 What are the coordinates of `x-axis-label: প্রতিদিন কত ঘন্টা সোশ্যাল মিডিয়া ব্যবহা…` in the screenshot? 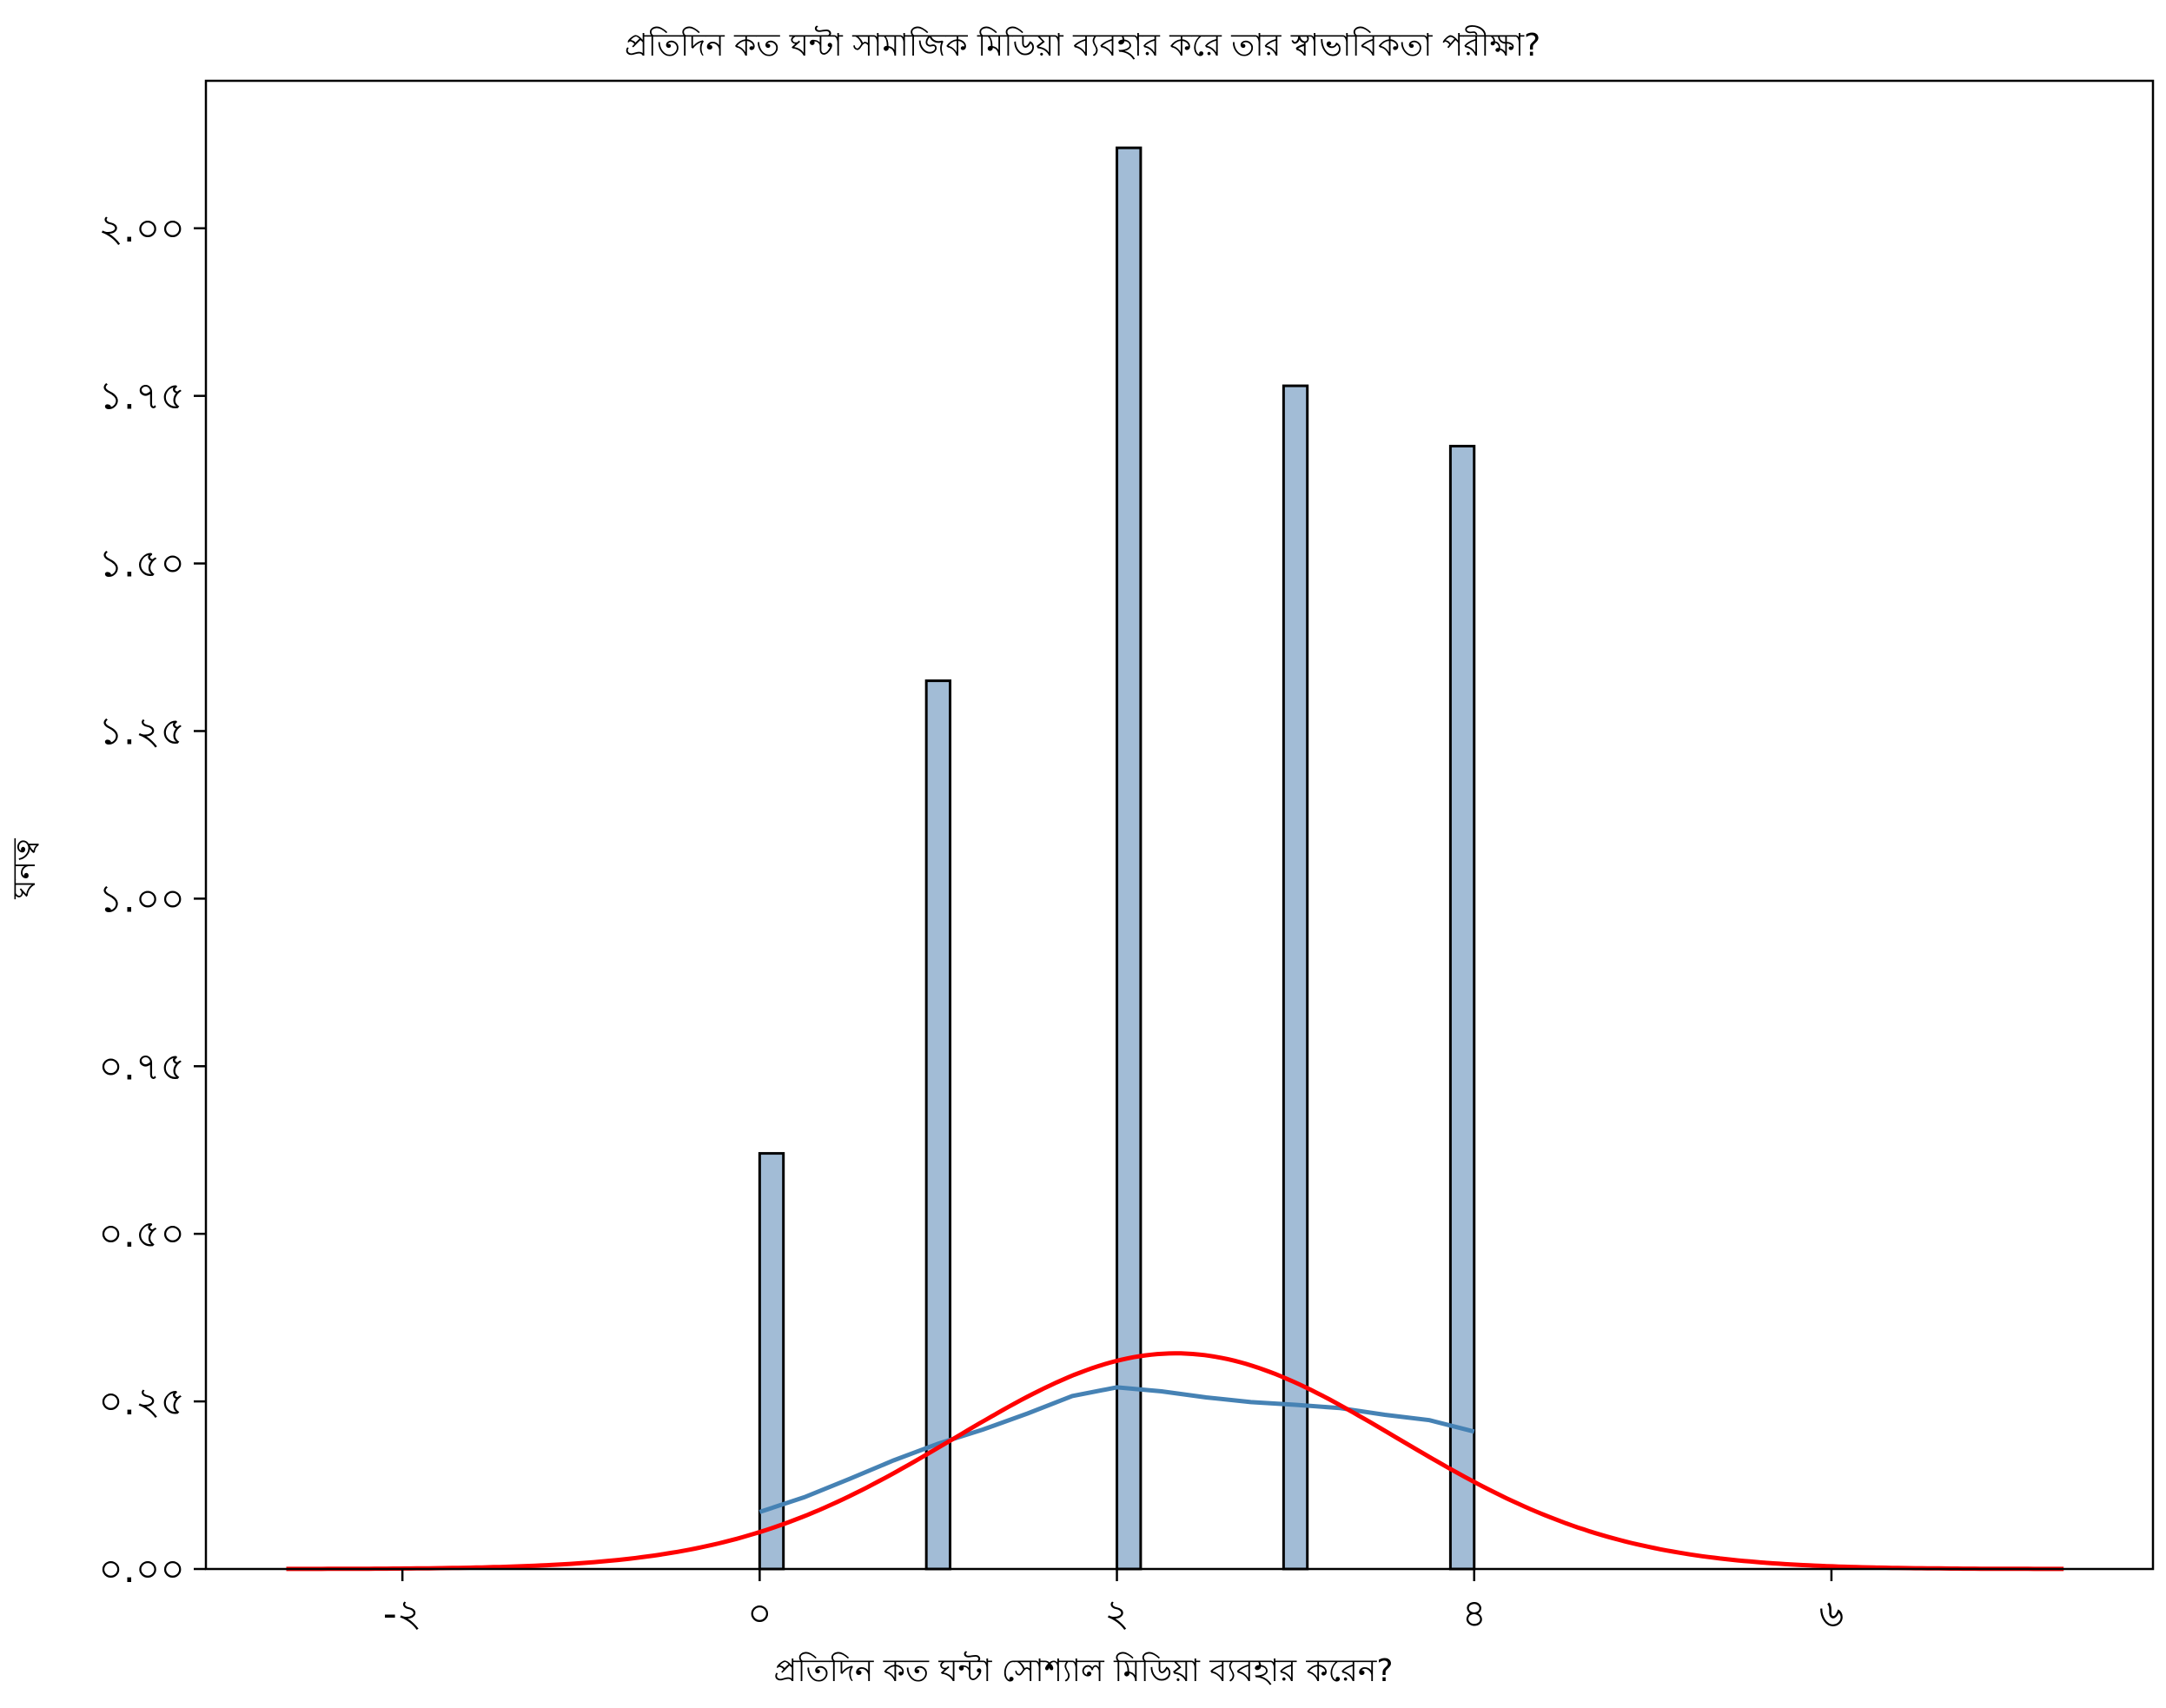 It's located at (1083, 1671).